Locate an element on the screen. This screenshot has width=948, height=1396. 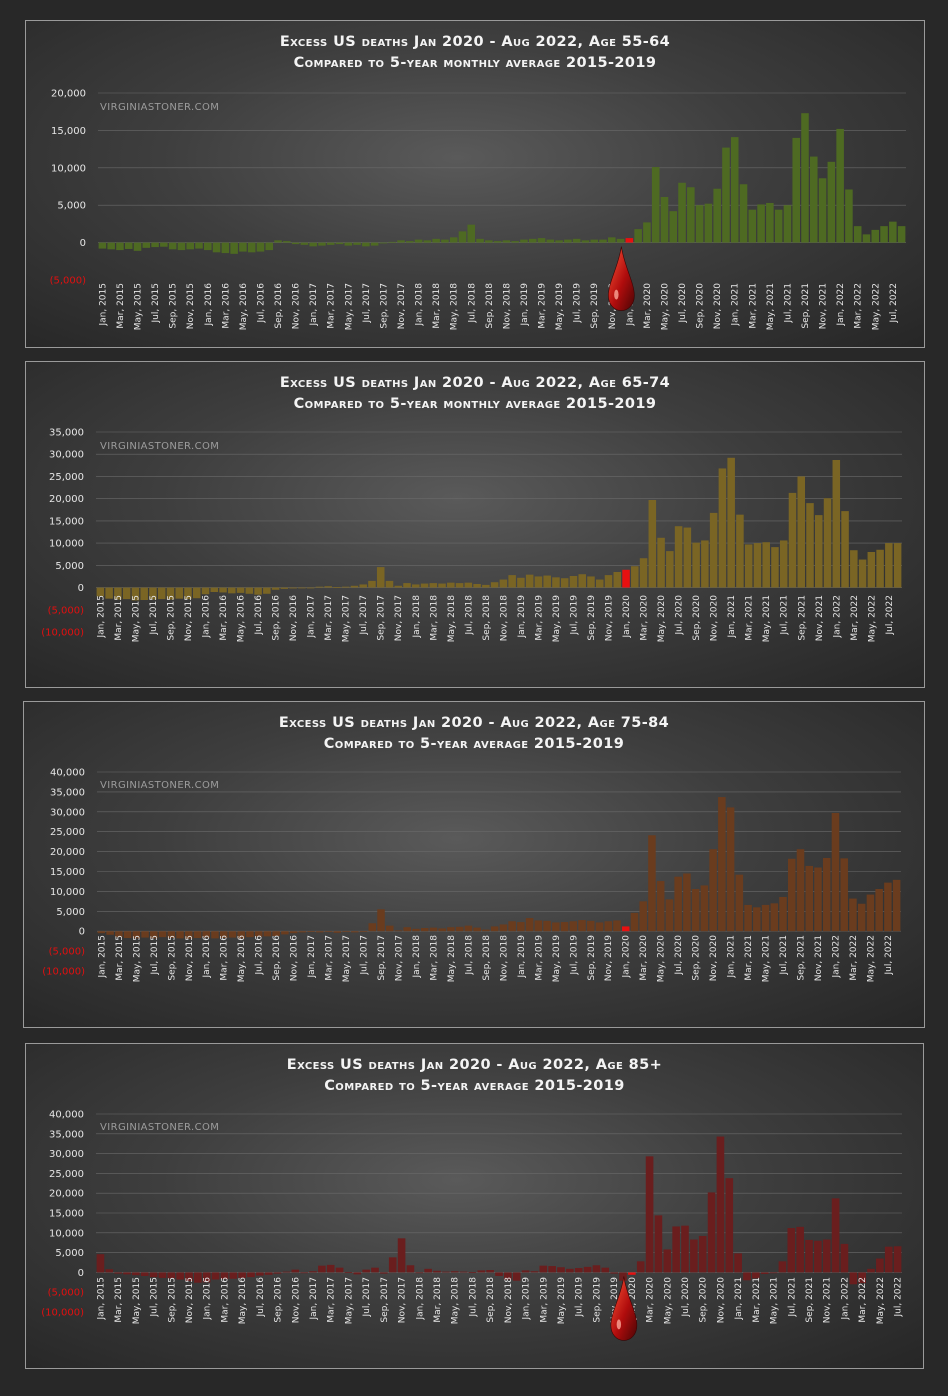
x-tick-label: Mar, 2020 is located at coordinates (644, 958).